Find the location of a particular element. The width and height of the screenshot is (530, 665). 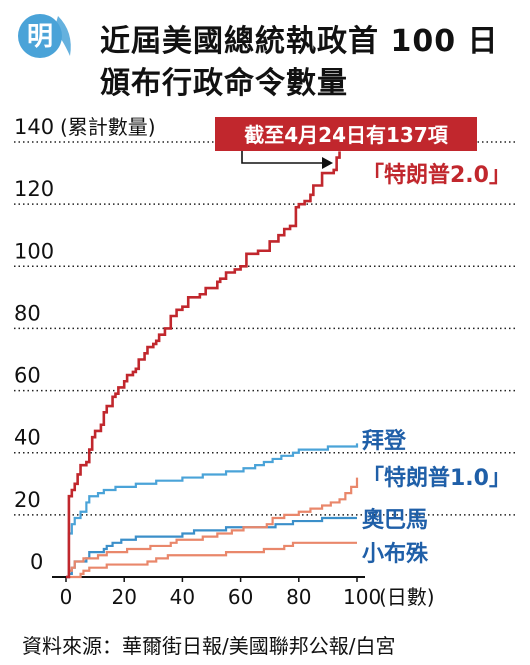

x-tick-label: 80 is located at coordinates (298, 597).